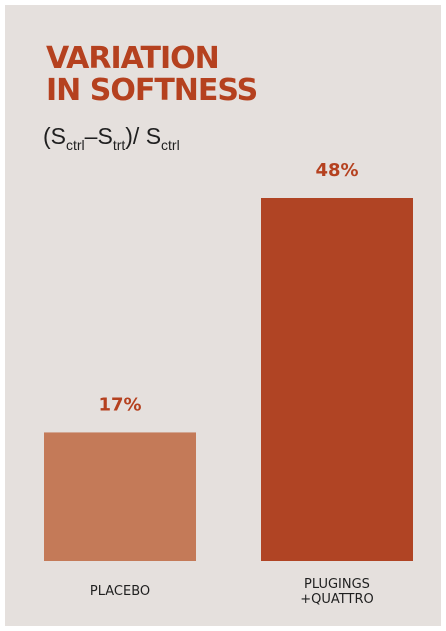  Describe the element at coordinates (133, 58) in the screenshot. I see `chart-title-line-1: VARIATION` at that location.